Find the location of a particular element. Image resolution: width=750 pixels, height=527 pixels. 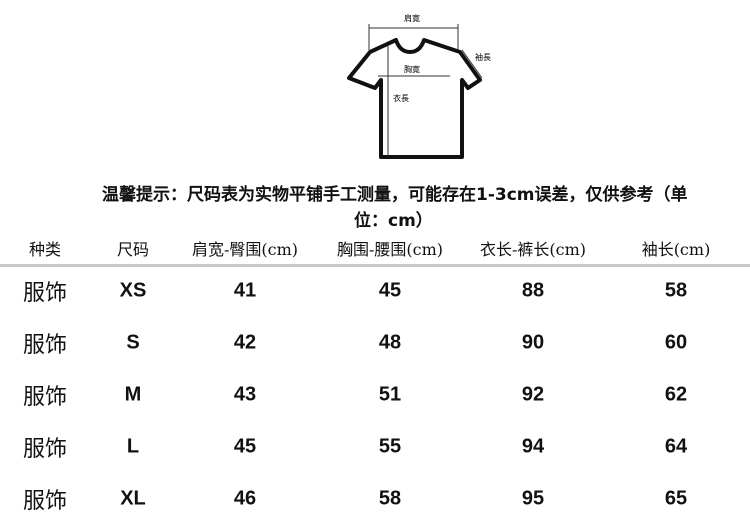

cell-shoulder-hip: 43 is located at coordinates (245, 394).